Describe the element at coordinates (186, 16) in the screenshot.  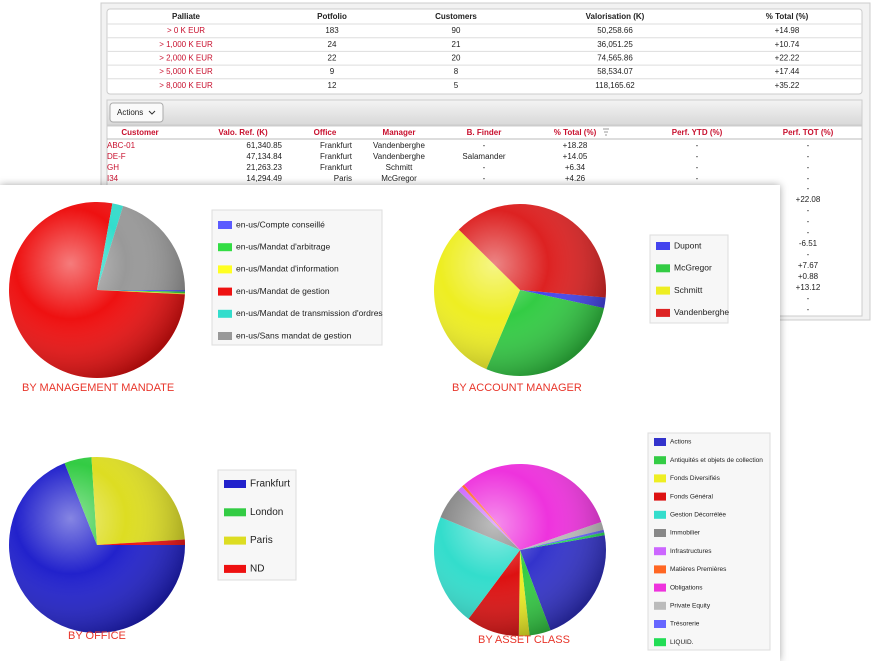
I see `column-header: Palliate` at that location.